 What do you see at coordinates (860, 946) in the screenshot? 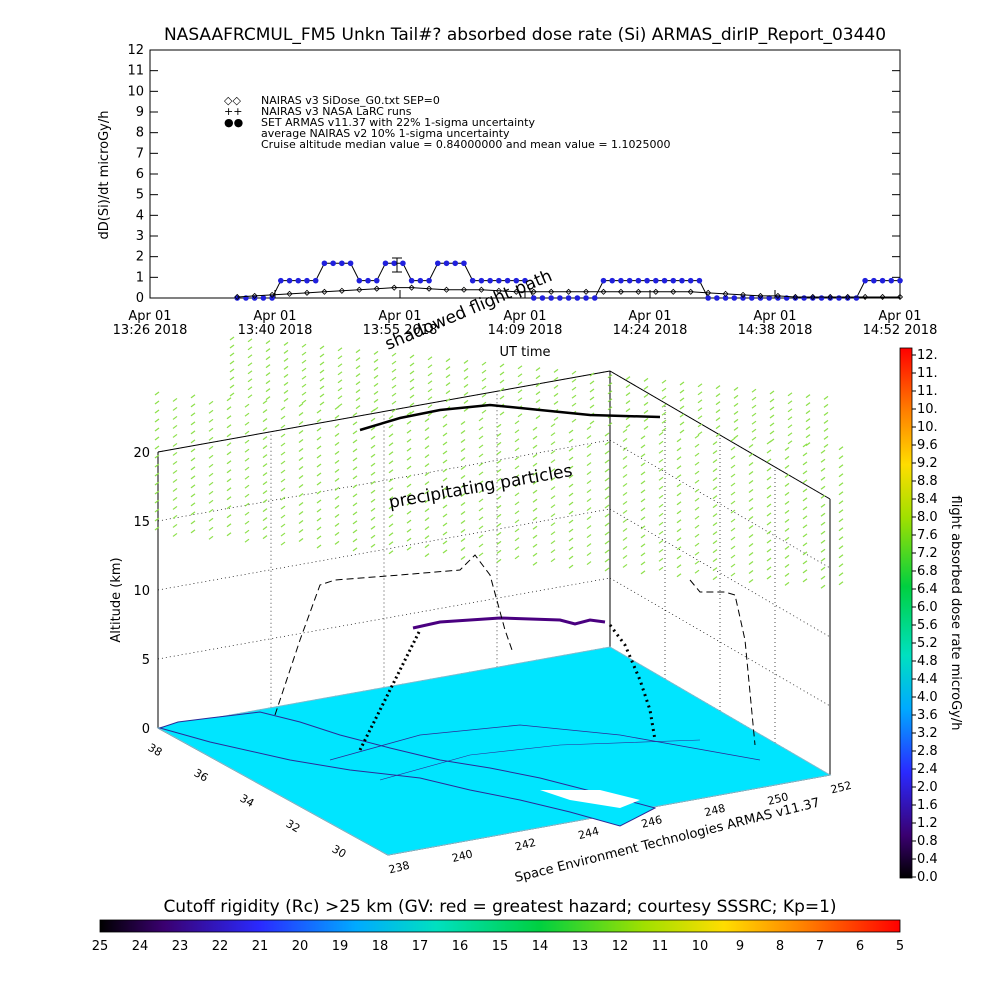
I see `bottom-colorbar-tick-label: 6` at bounding box center [860, 946].